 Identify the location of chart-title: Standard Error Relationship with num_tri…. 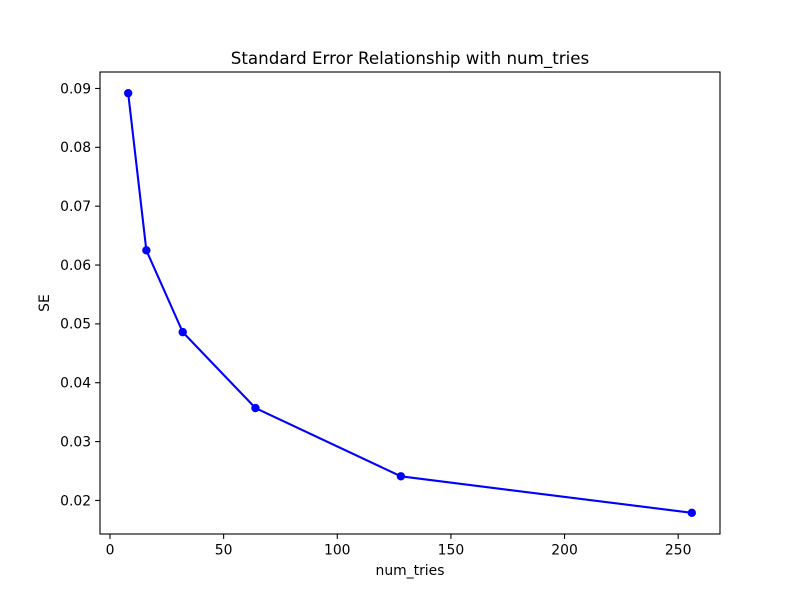
(410, 58).